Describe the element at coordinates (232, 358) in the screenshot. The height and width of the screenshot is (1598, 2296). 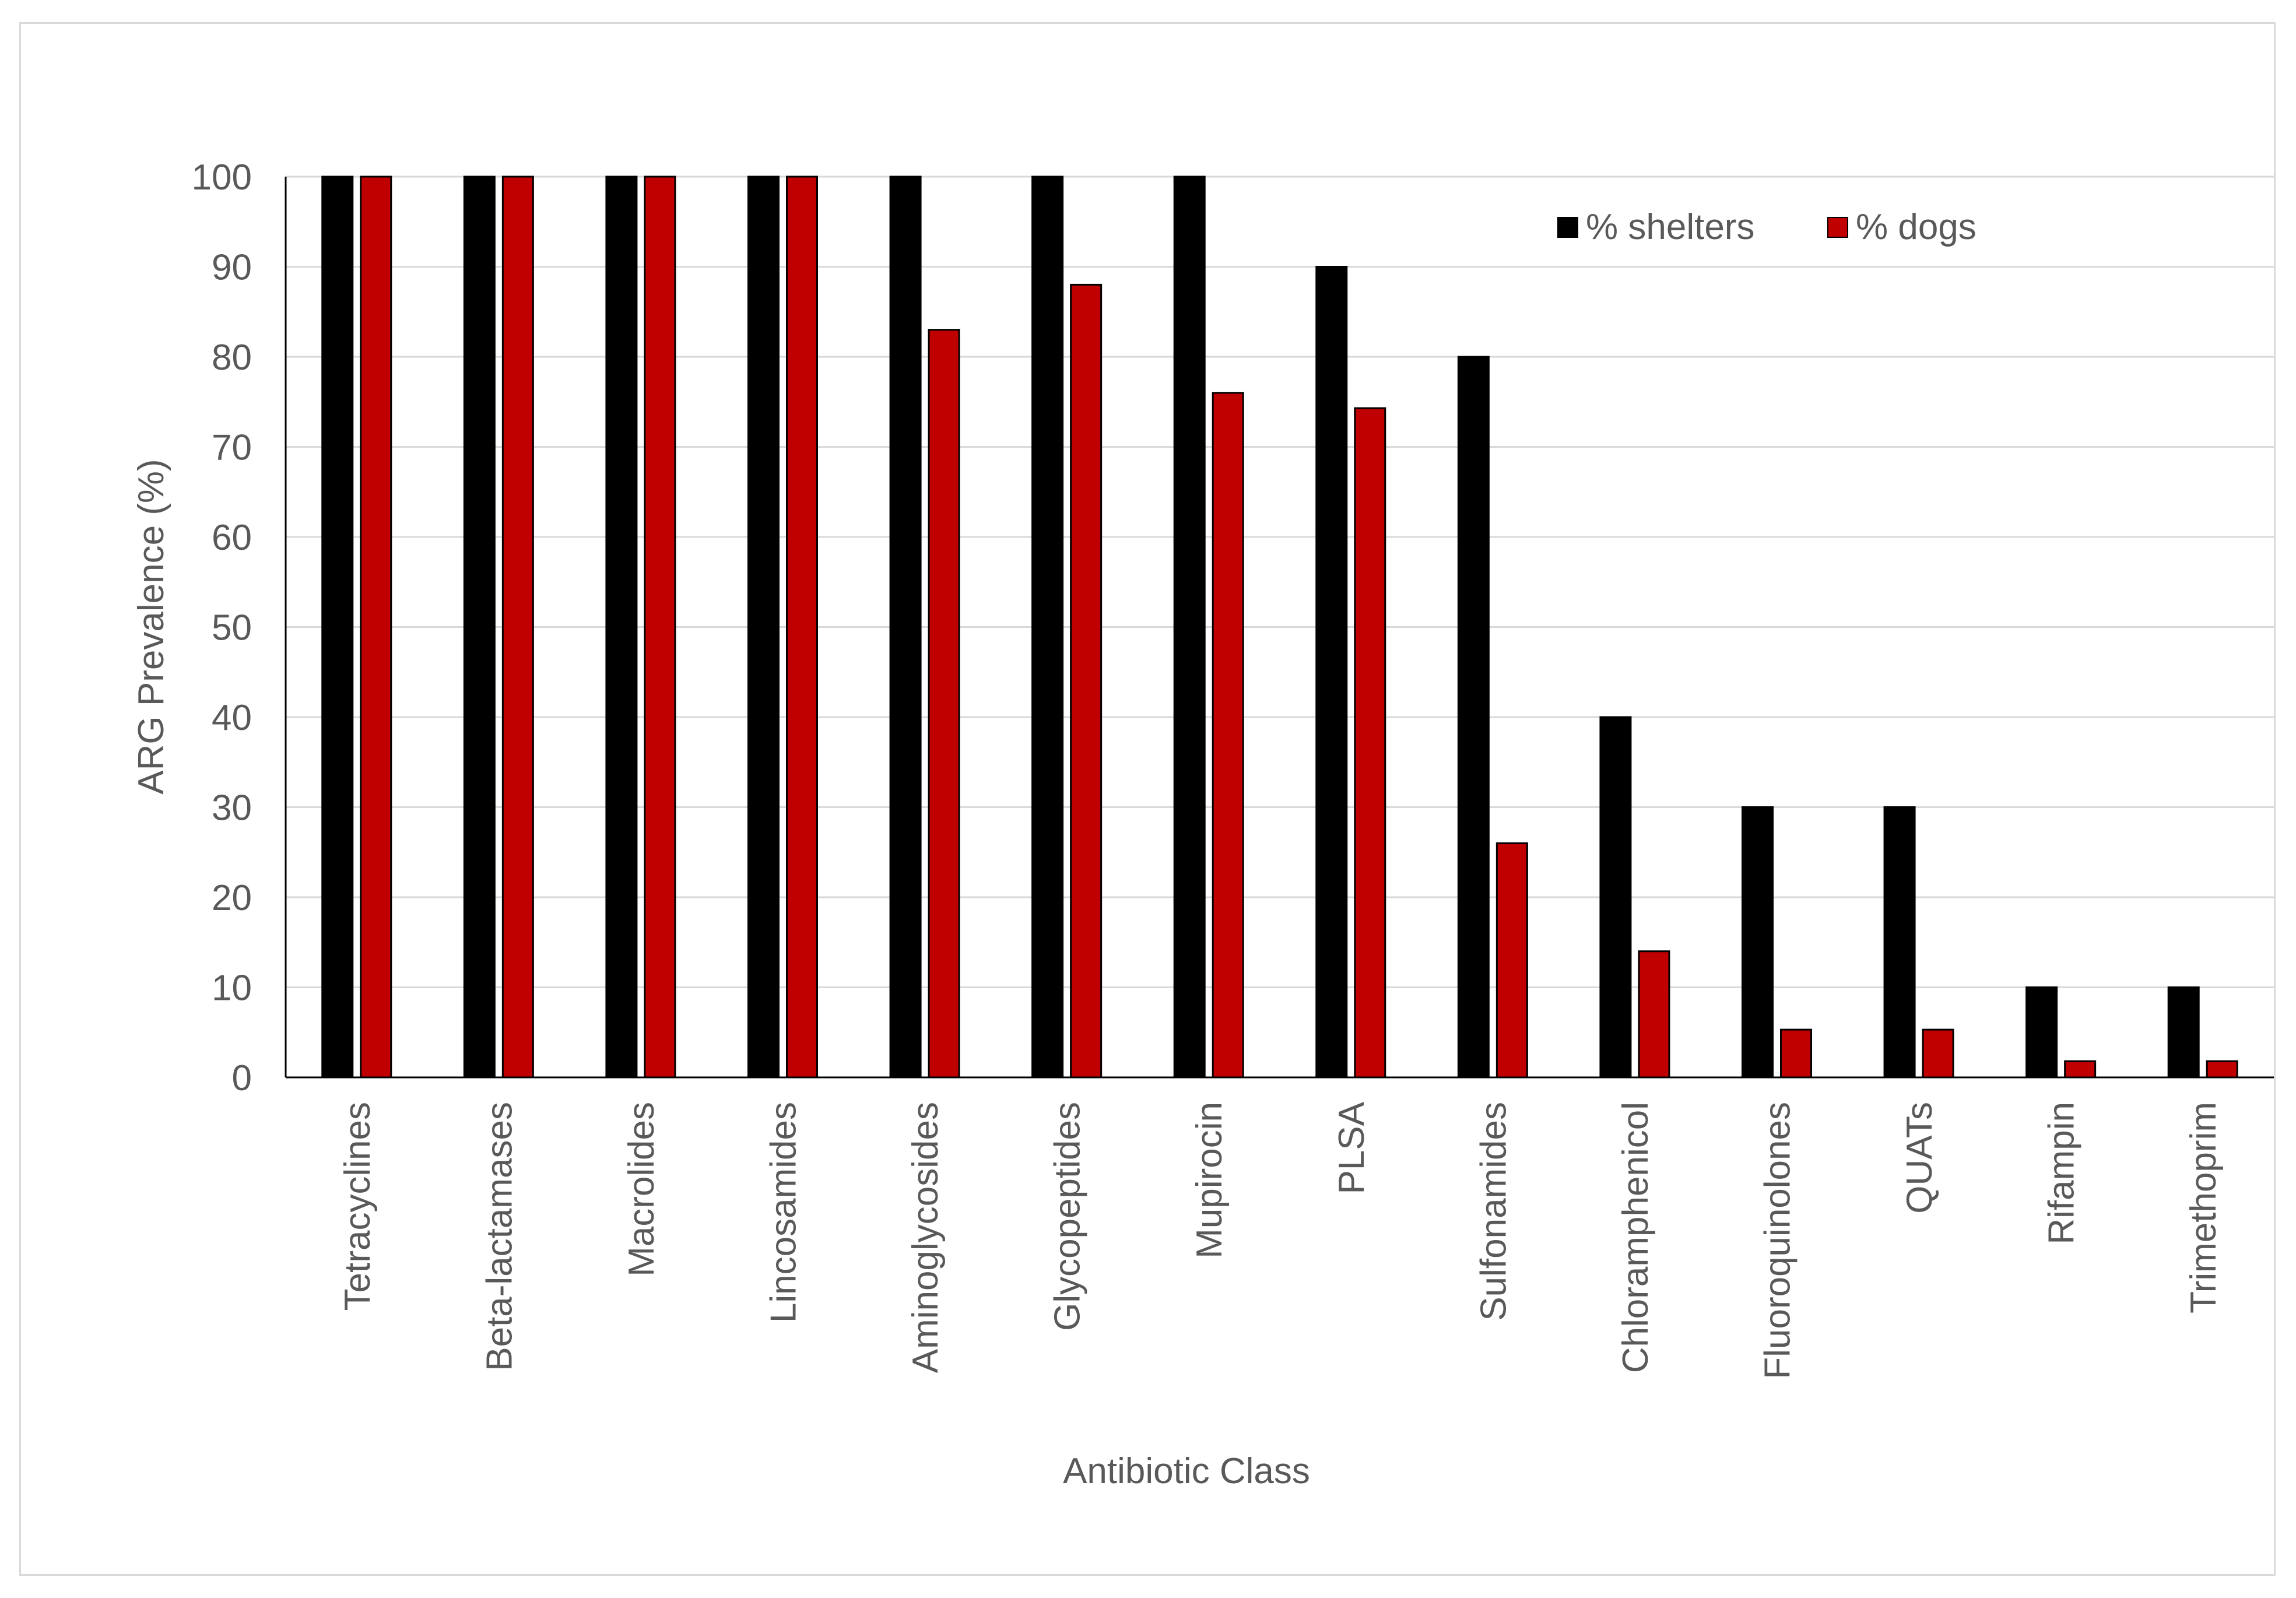
I see `y-tick-label: 80` at that location.